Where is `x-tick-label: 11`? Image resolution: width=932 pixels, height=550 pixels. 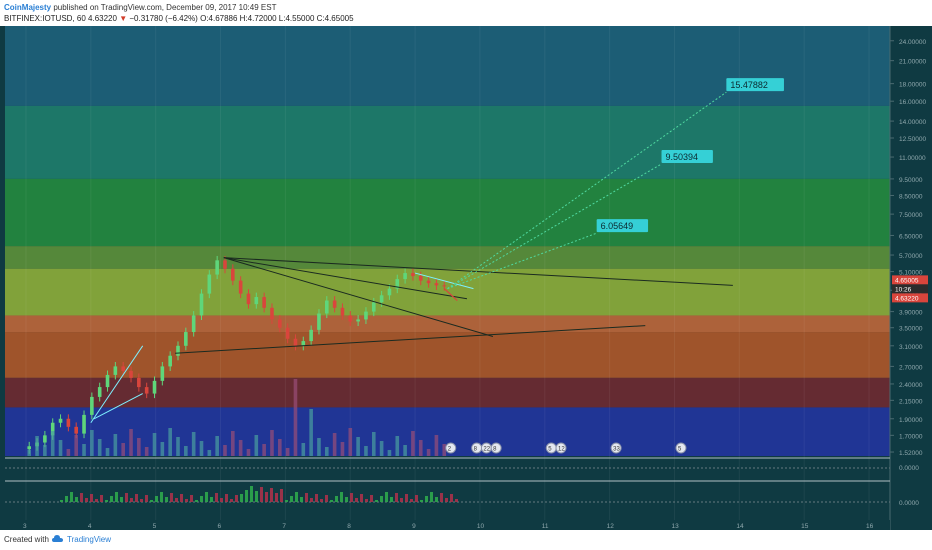 x-tick-label: 11 is located at coordinates (545, 526).